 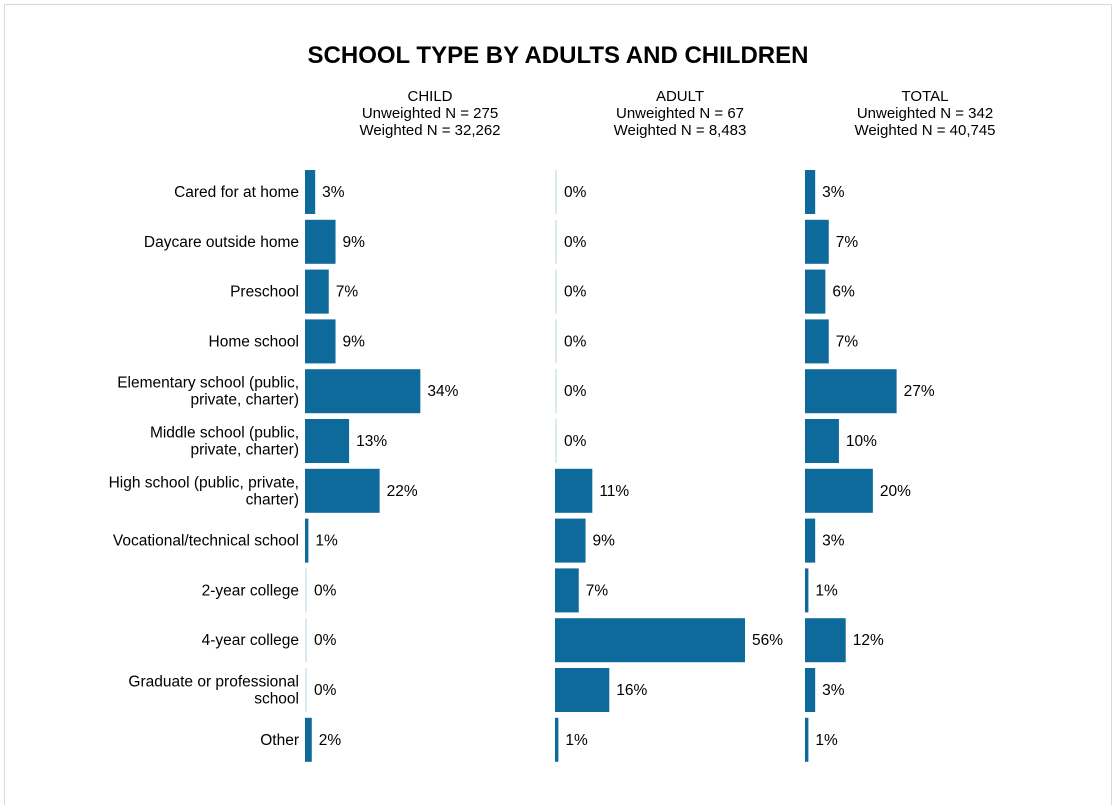 What do you see at coordinates (254, 341) in the screenshot?
I see `category-label: Home school` at bounding box center [254, 341].